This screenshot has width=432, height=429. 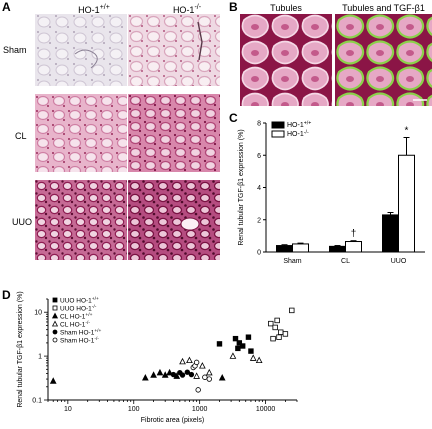 I want to click on legend-label: HO-1+/+, so click(x=299, y=125).